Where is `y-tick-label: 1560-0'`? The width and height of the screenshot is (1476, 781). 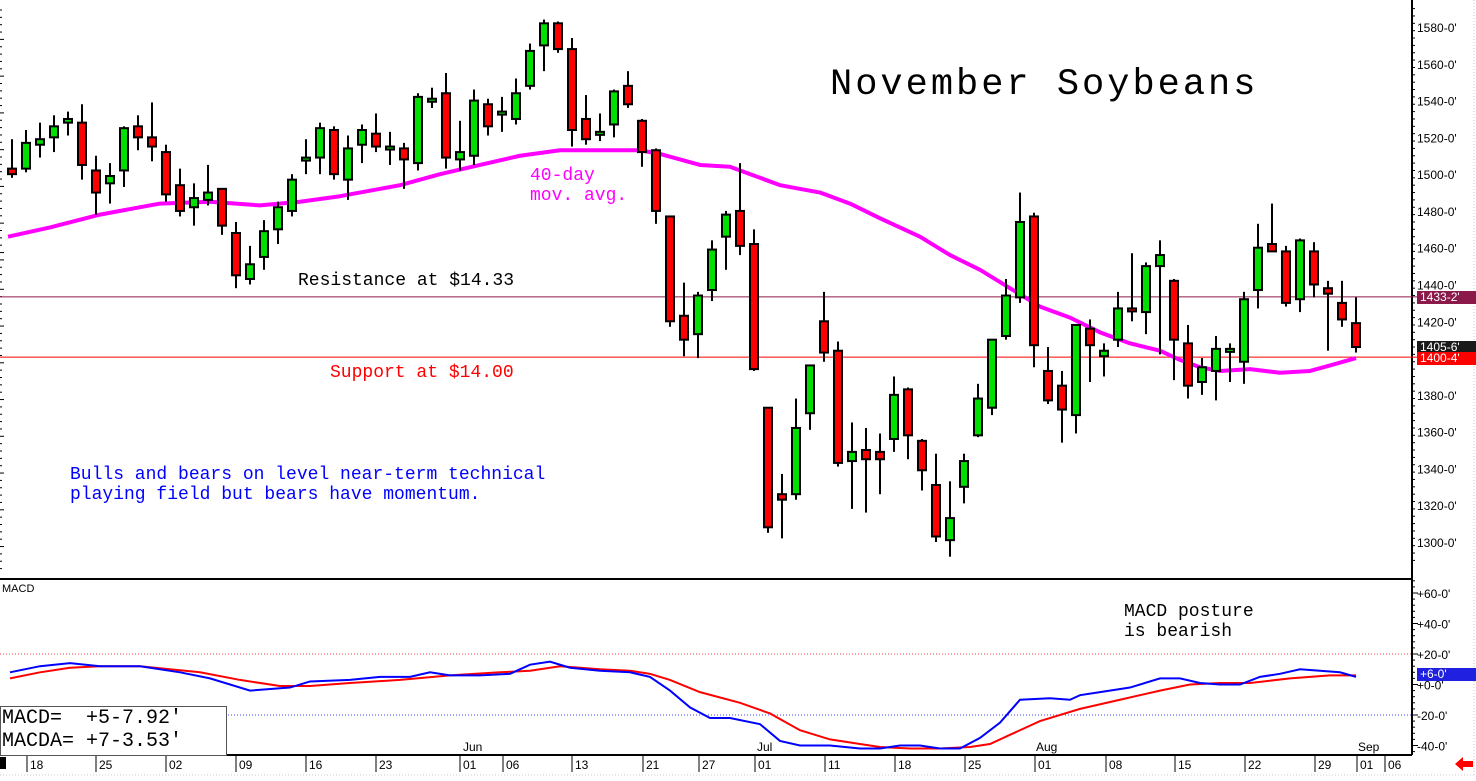 y-tick-label: 1560-0' is located at coordinates (1437, 65).